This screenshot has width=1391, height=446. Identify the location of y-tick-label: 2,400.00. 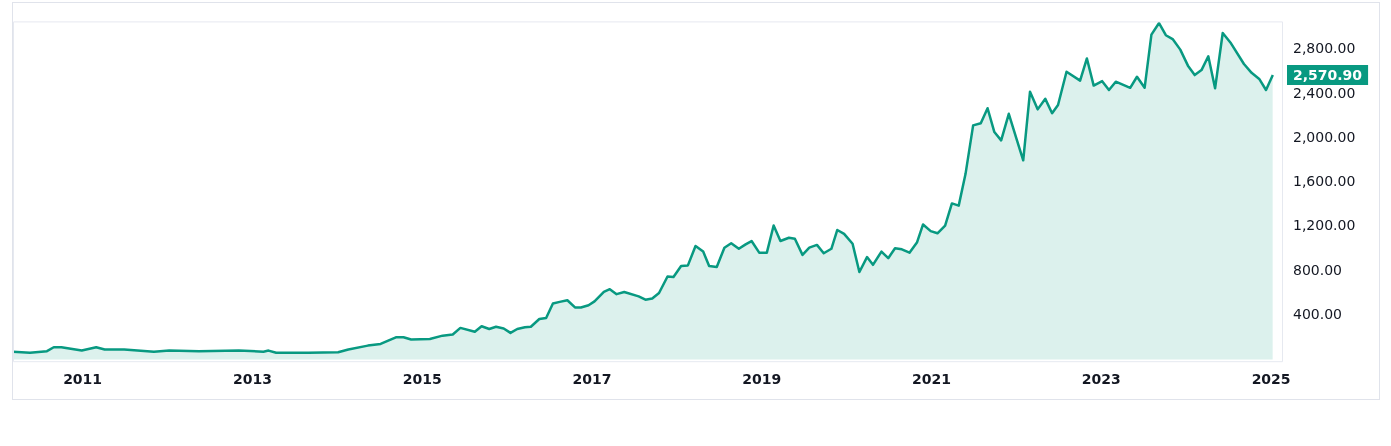
(1324, 92).